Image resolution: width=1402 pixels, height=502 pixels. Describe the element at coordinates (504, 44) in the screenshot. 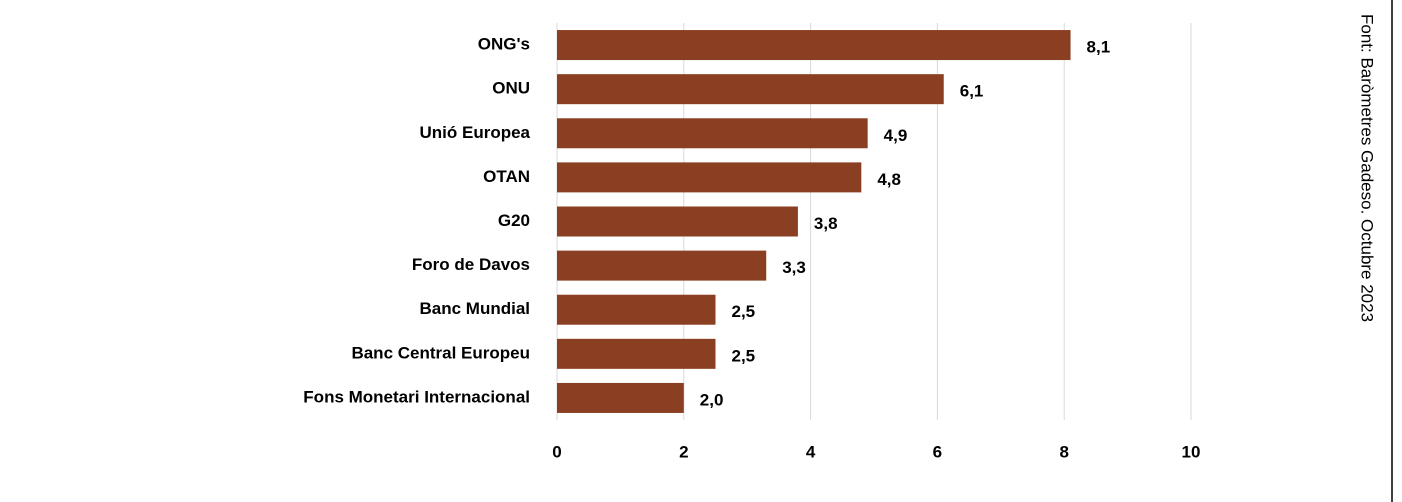

I see `y-tick-label: ONG's` at that location.